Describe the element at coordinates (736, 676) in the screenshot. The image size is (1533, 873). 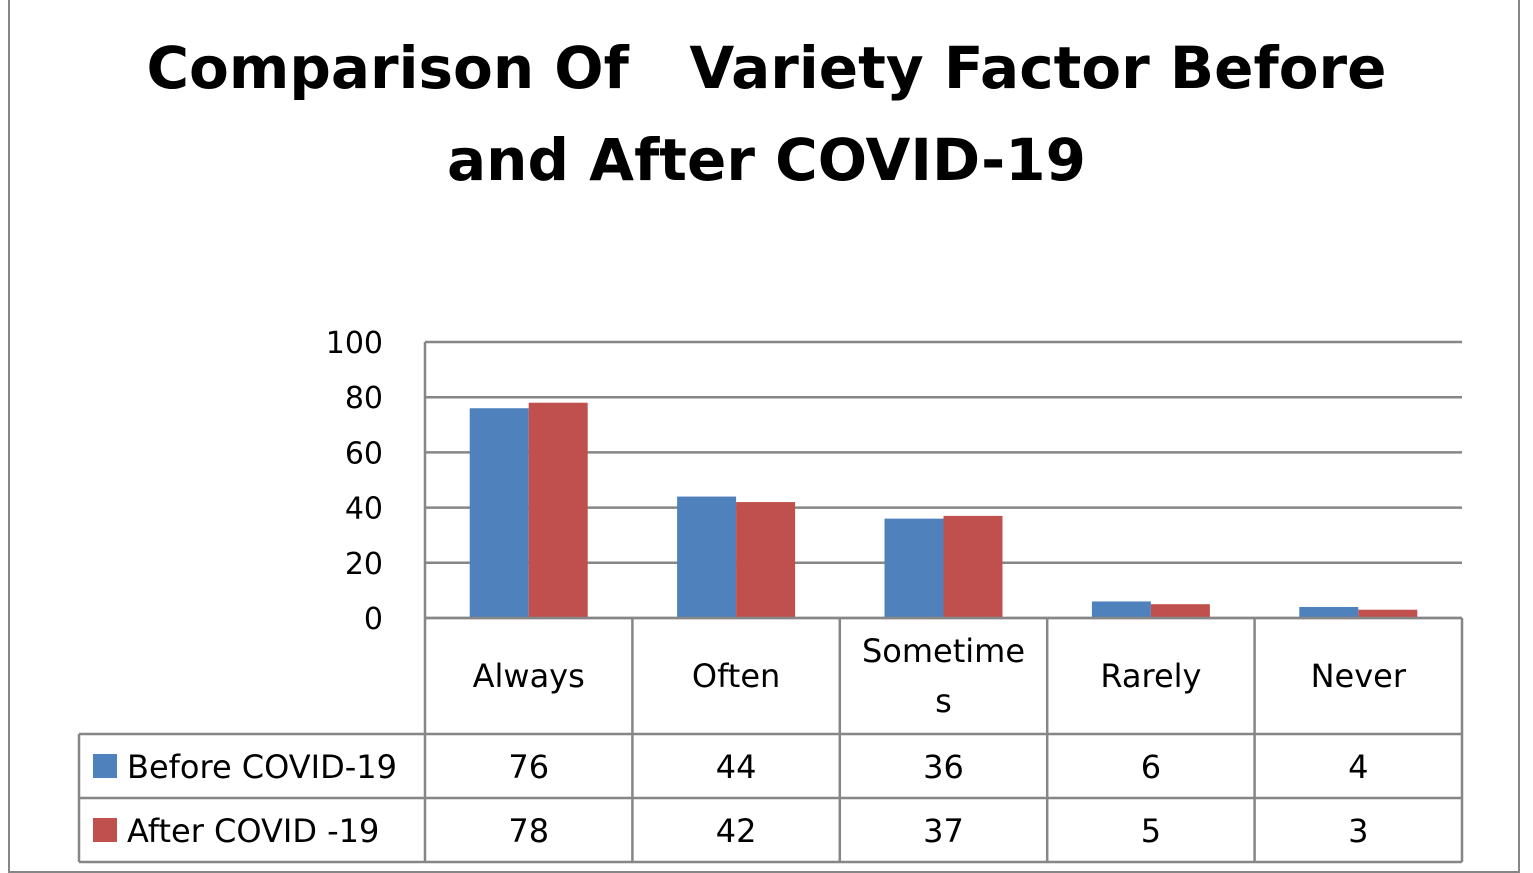
I see `category-label: Often` at that location.